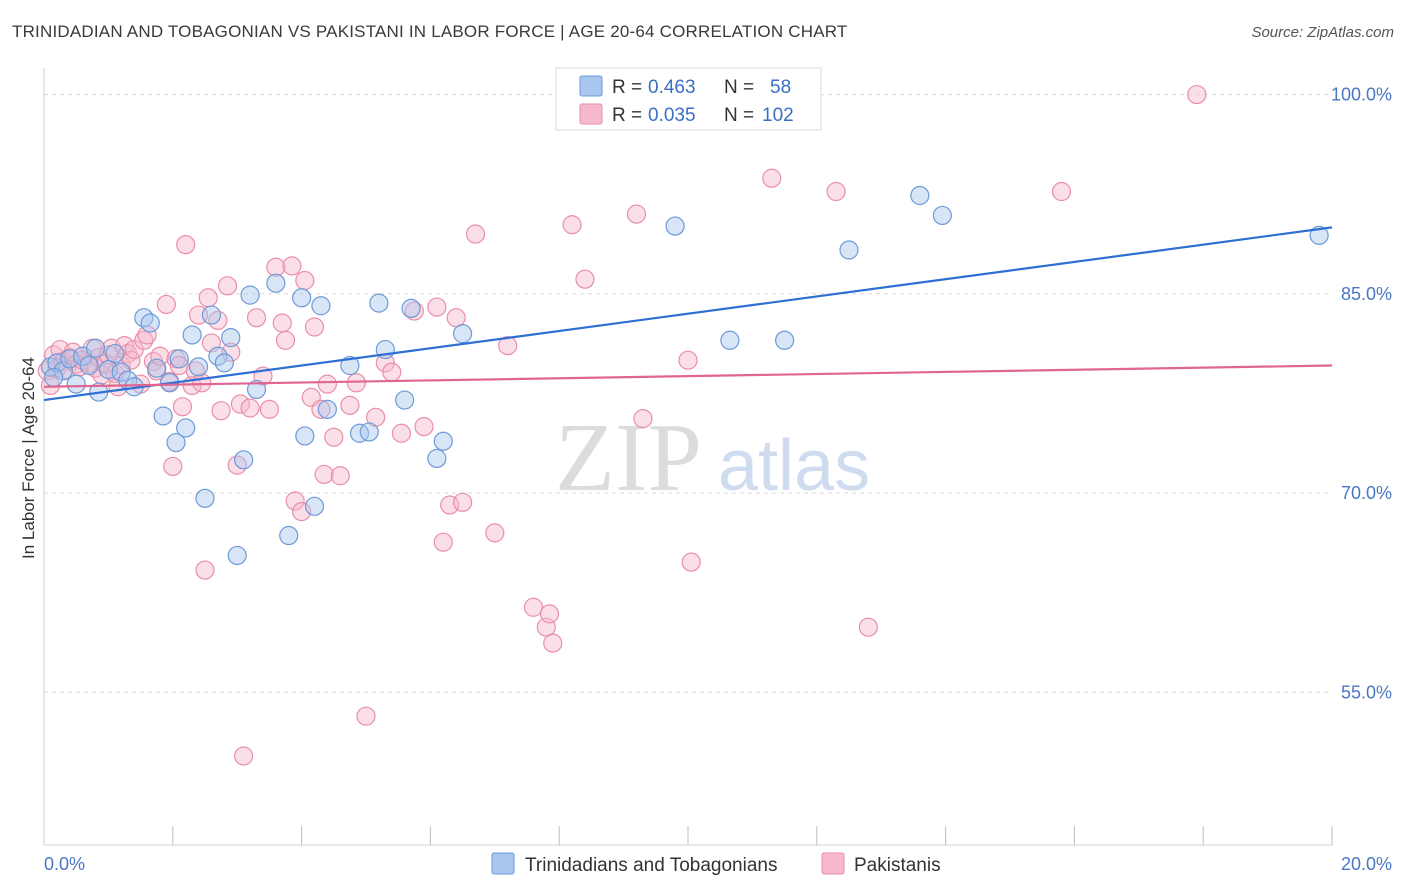 This screenshot has height=892, width=1406. I want to click on stats-legend: R = 0.463 N = 58 R = 0.035 N = 102, so click(688, 99).